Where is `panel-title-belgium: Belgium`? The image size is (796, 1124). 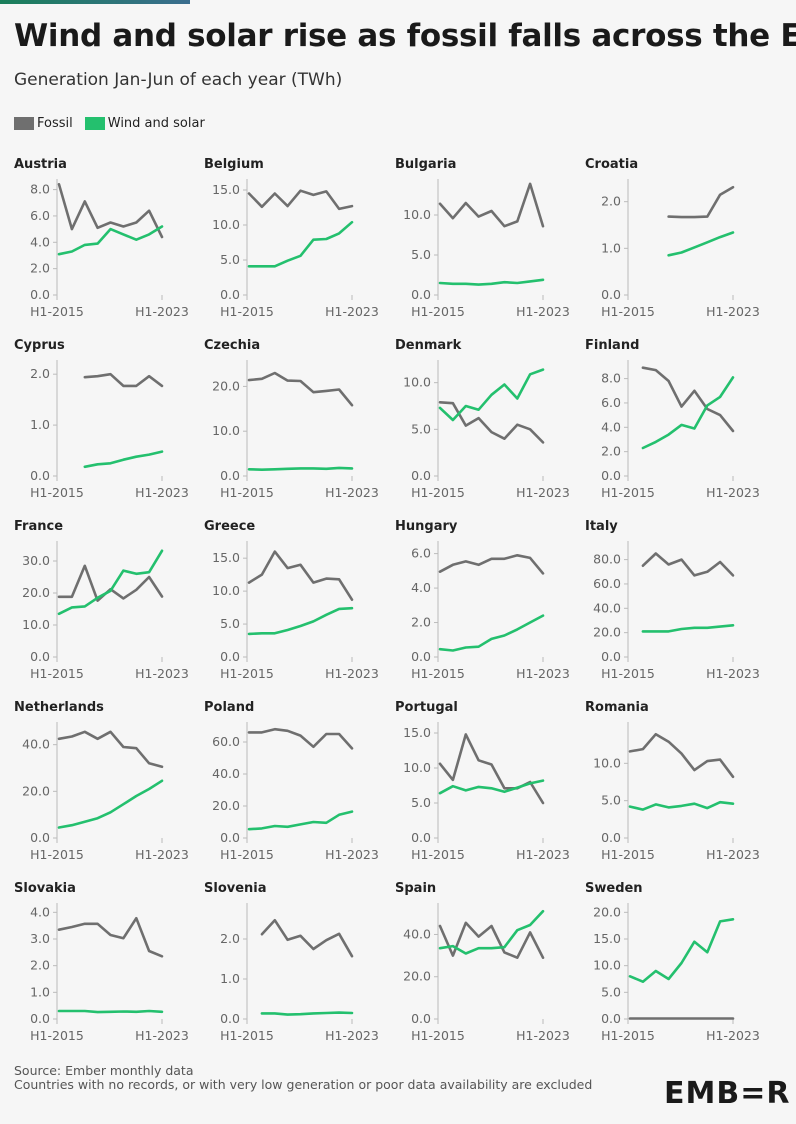 panel-title-belgium: Belgium is located at coordinates (234, 164).